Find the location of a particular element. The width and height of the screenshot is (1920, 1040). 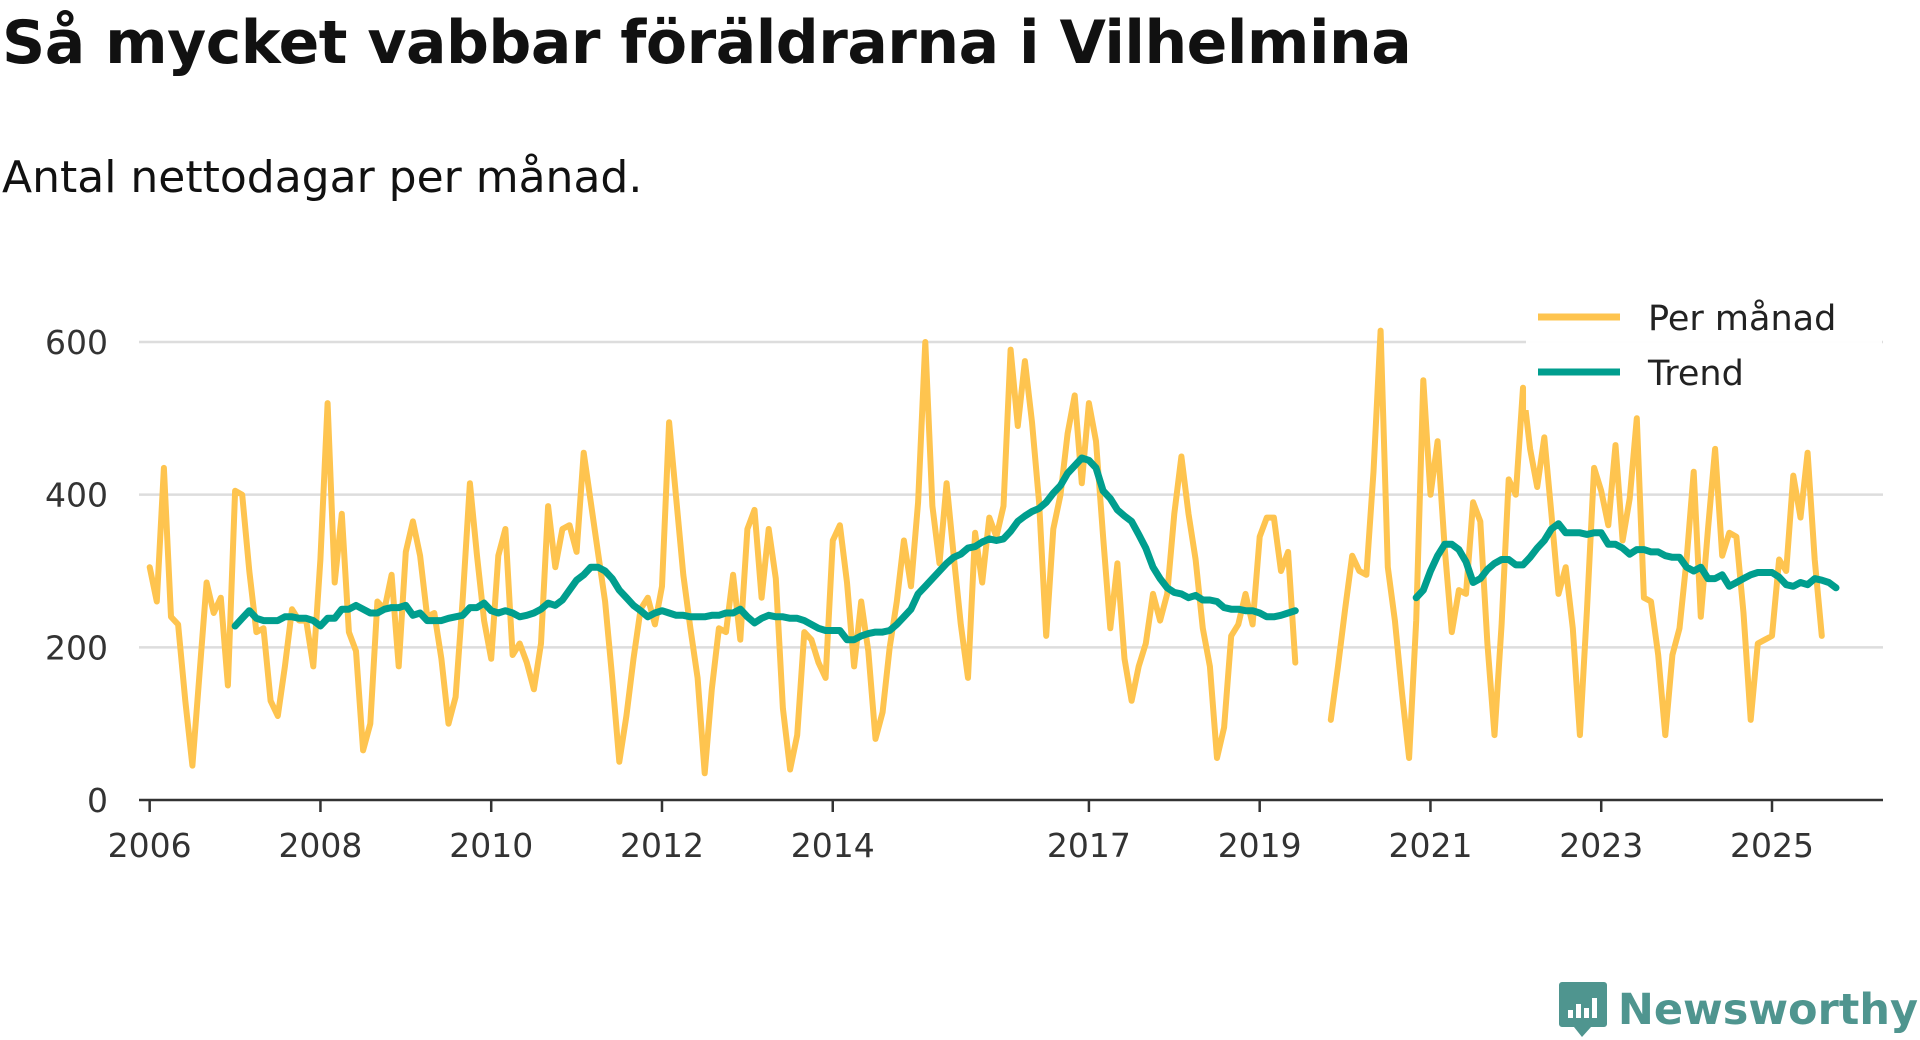

legend-background is located at coordinates (1704, 351).